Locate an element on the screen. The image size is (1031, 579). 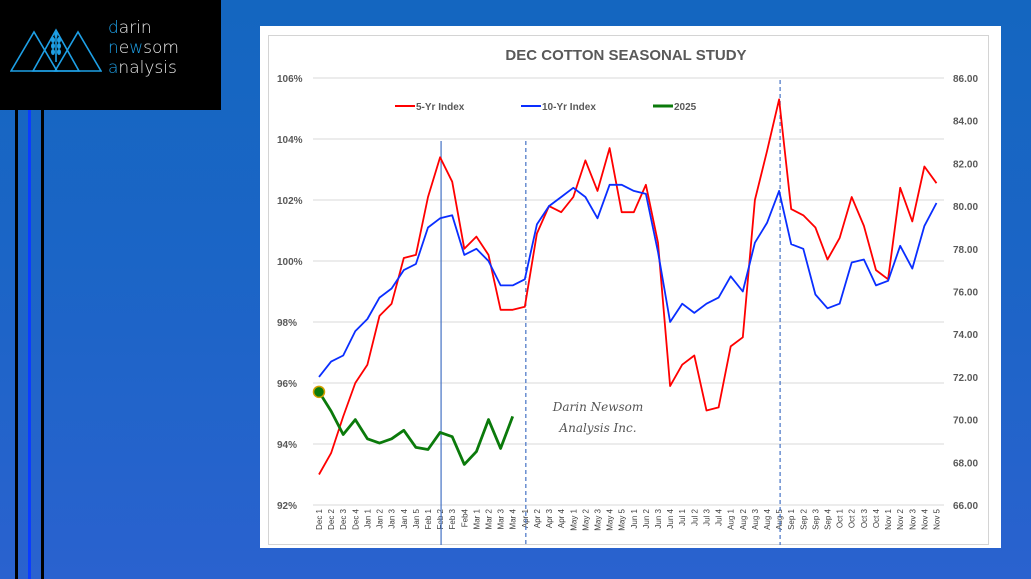
legend-label: 10-Yr Index is located at coordinates (569, 107).